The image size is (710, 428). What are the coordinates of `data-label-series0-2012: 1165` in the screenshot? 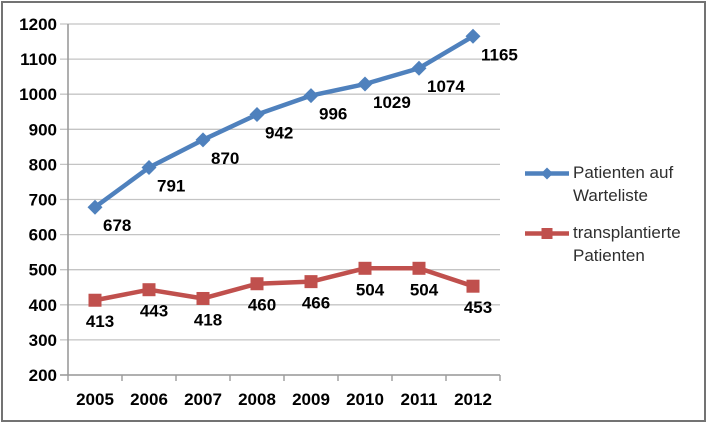 It's located at (499, 54).